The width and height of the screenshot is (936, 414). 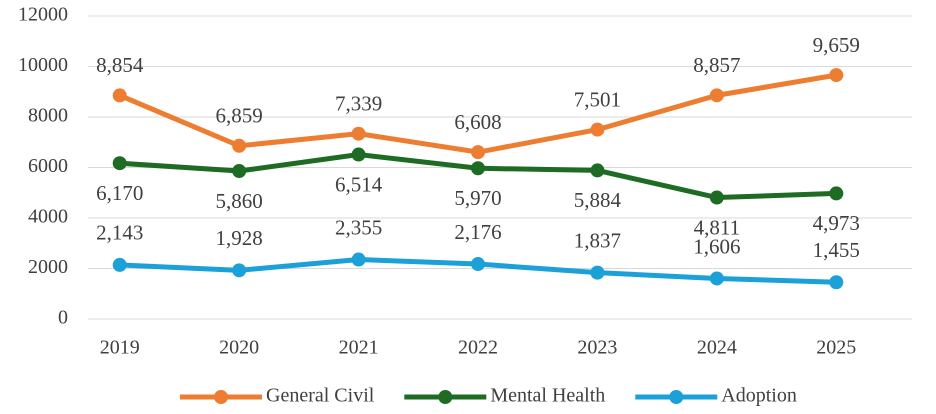 I want to click on legend-label: Mental Health, so click(x=547, y=396).